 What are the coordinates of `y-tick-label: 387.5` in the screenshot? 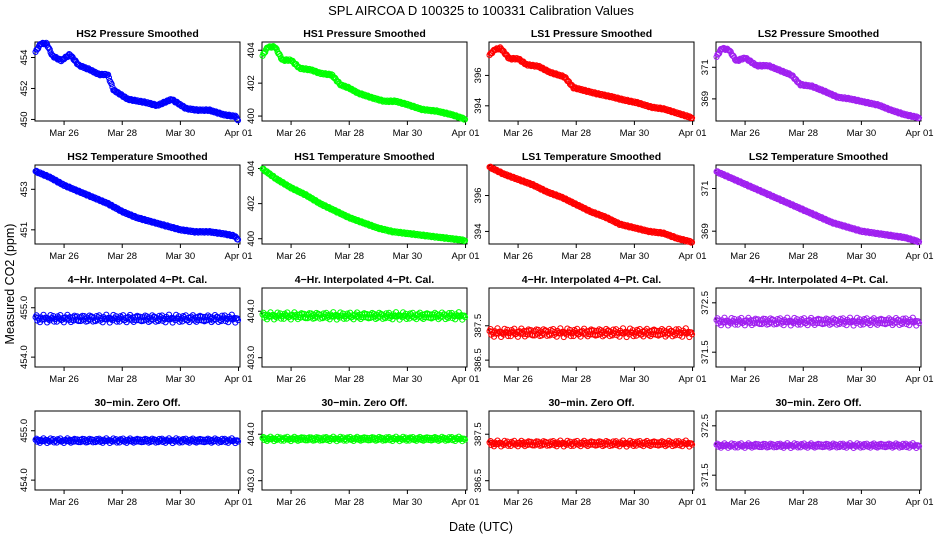 It's located at (478, 434).